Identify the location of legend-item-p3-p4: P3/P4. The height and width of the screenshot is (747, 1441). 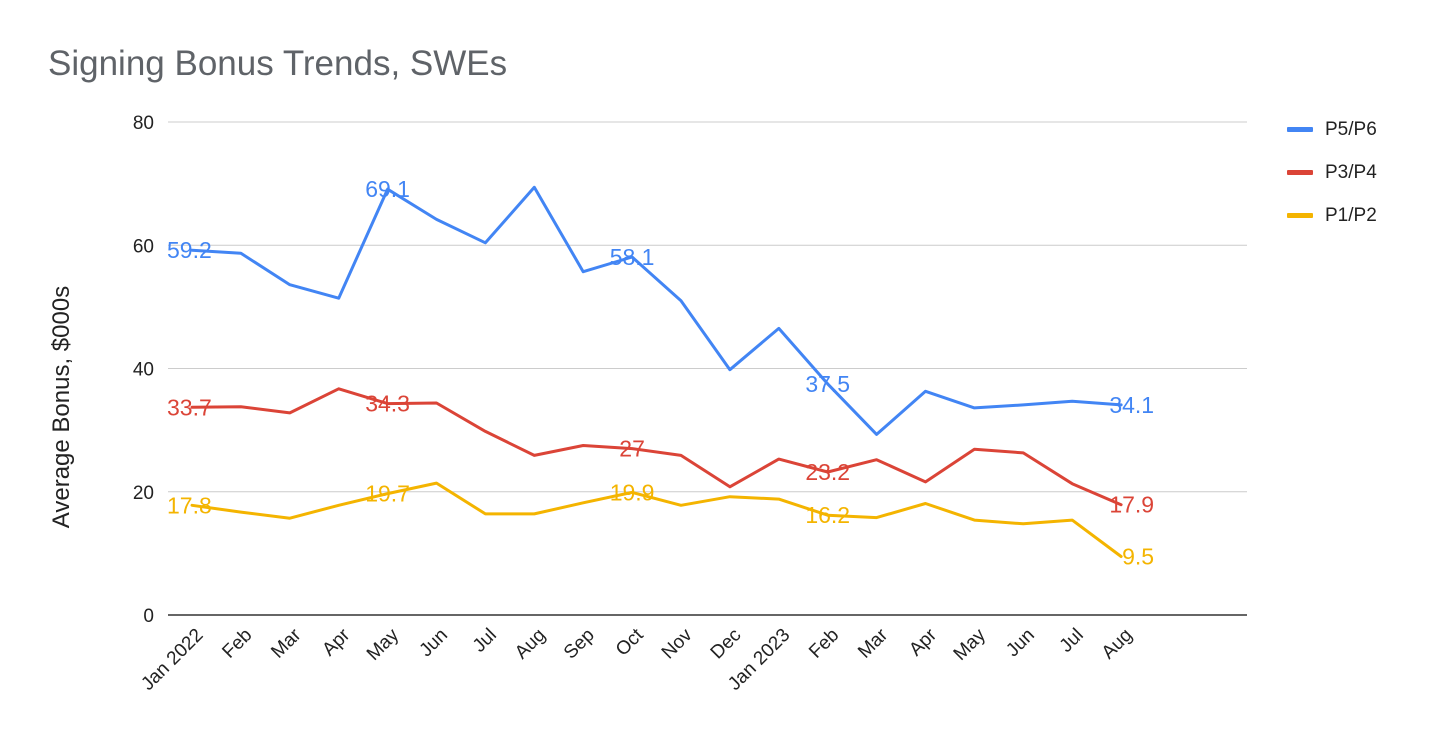
(1332, 172).